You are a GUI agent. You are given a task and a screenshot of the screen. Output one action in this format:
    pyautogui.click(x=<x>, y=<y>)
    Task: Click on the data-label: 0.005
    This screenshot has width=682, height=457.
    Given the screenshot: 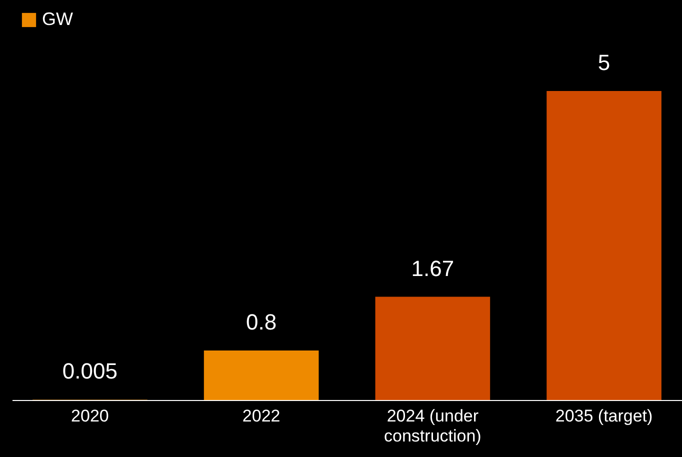 What is the action you would take?
    pyautogui.click(x=90, y=371)
    